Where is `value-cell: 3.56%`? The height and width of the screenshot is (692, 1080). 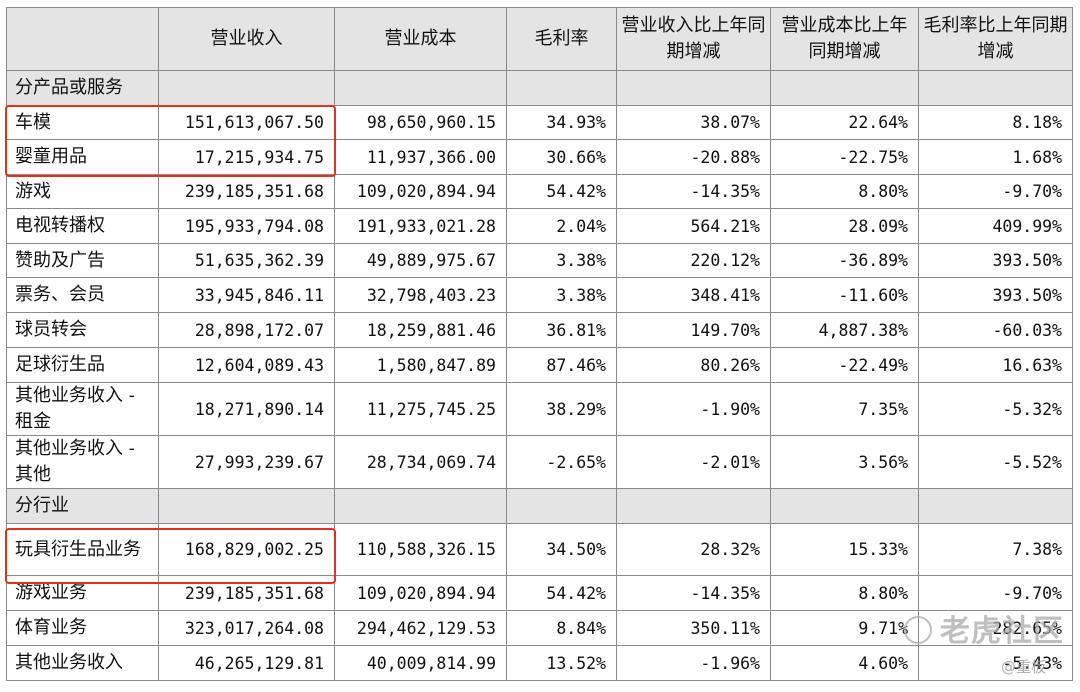 value-cell: 3.56% is located at coordinates (844, 462).